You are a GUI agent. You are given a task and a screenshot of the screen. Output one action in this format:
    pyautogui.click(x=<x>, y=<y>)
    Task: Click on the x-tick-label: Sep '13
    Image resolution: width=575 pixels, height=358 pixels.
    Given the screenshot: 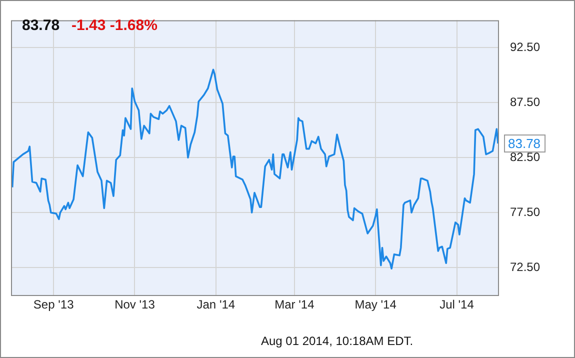 What is the action you would take?
    pyautogui.click(x=53, y=305)
    